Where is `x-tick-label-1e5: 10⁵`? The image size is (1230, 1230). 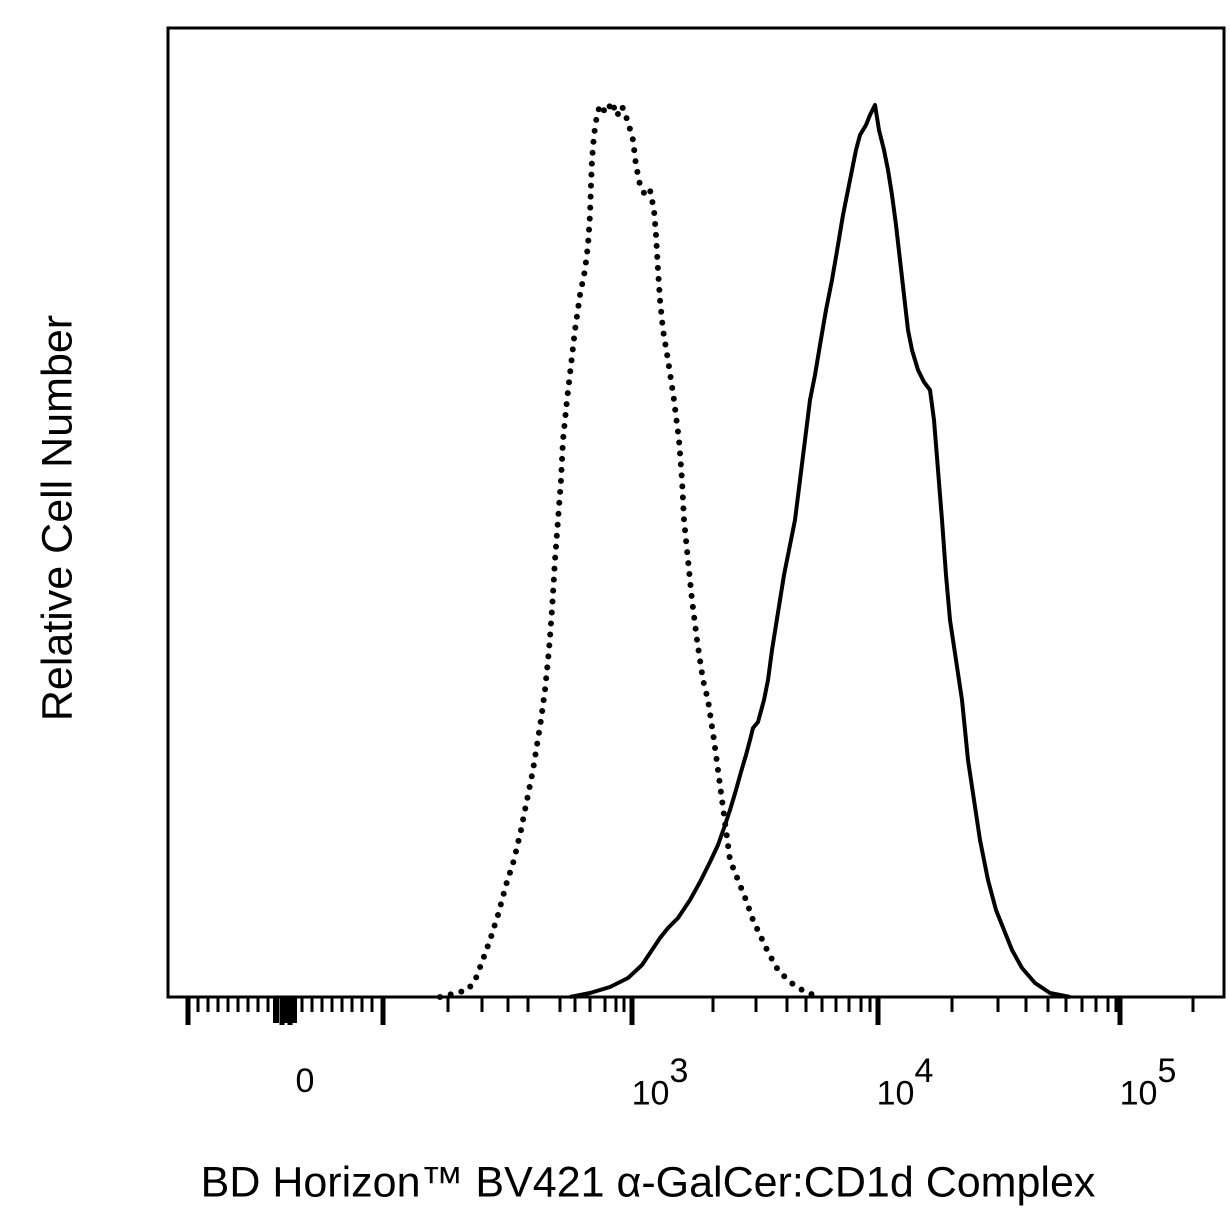 x-tick-label-1e5: 10⁵ is located at coordinates (1148, 1082).